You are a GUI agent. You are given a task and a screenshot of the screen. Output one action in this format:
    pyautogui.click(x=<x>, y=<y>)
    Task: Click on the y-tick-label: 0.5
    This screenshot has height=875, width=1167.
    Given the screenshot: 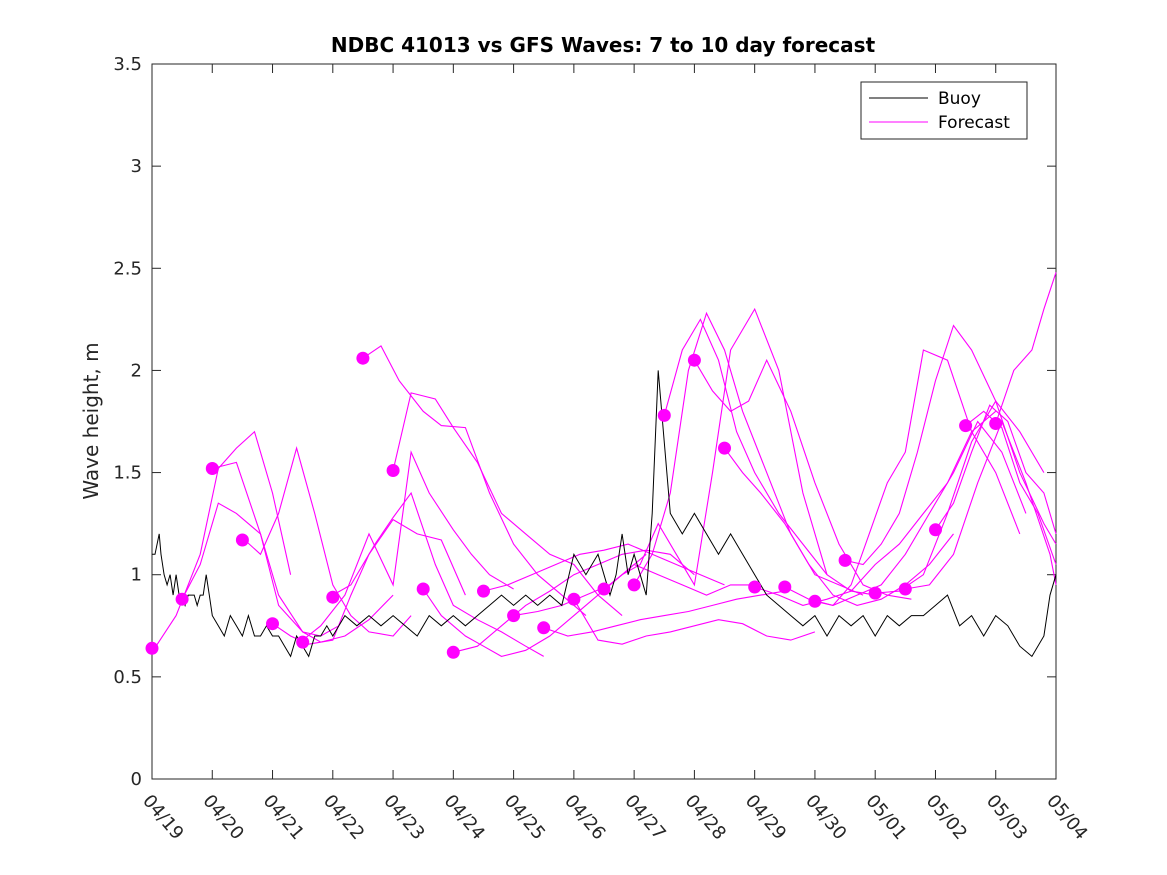 What is the action you would take?
    pyautogui.click(x=127, y=677)
    